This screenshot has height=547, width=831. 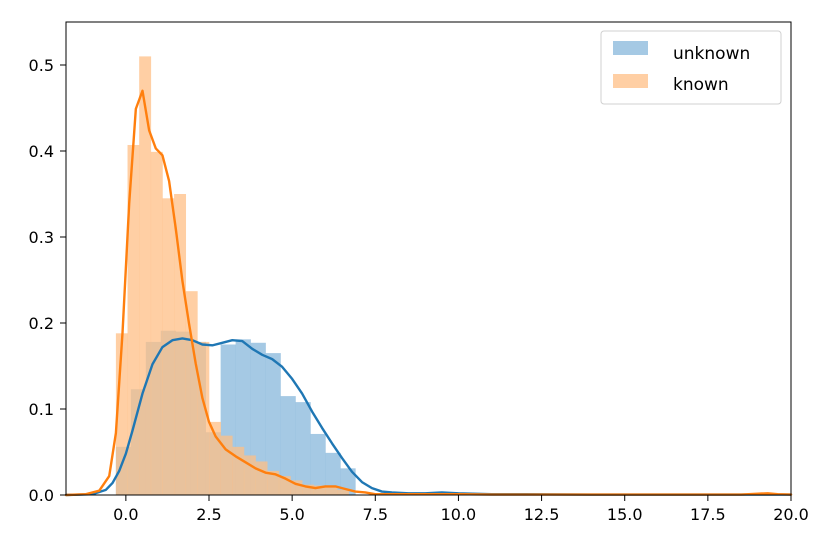 What do you see at coordinates (208, 514) in the screenshot?
I see `x-tick-label-1: 2.5` at bounding box center [208, 514].